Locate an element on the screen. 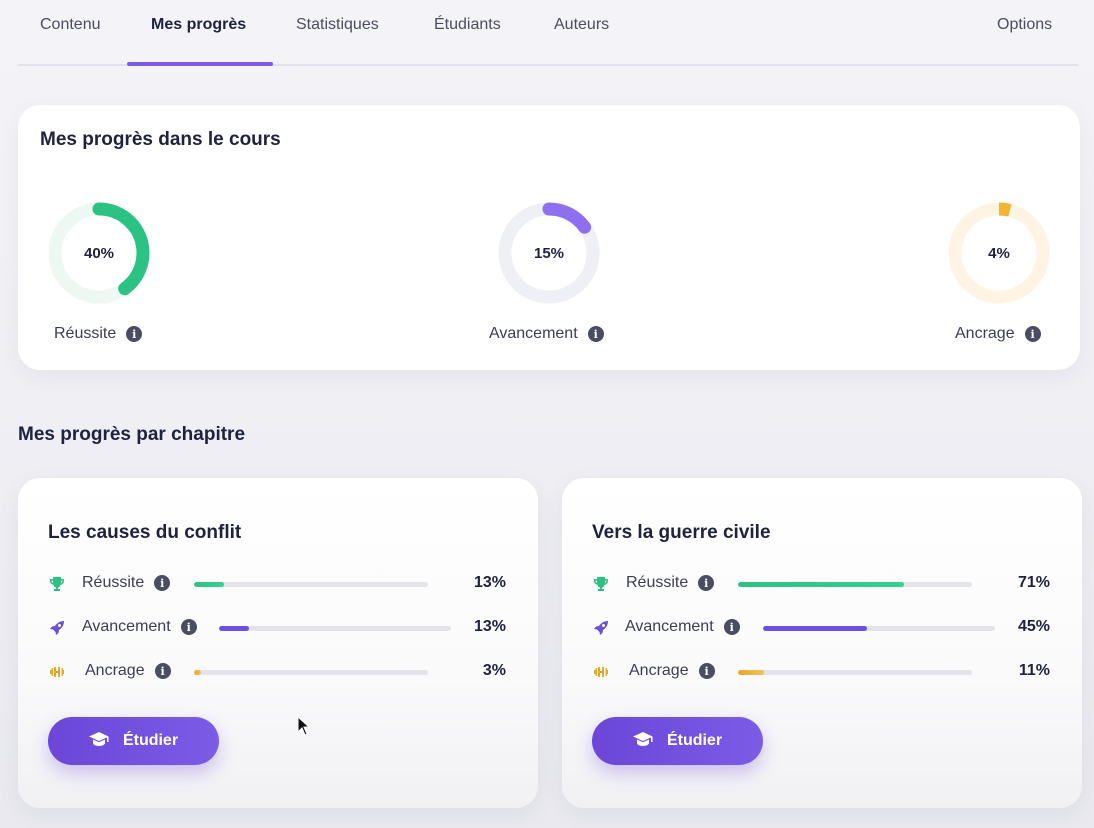 The height and width of the screenshot is (828, 1094). ancrage-row-value: 3% is located at coordinates (494, 670).